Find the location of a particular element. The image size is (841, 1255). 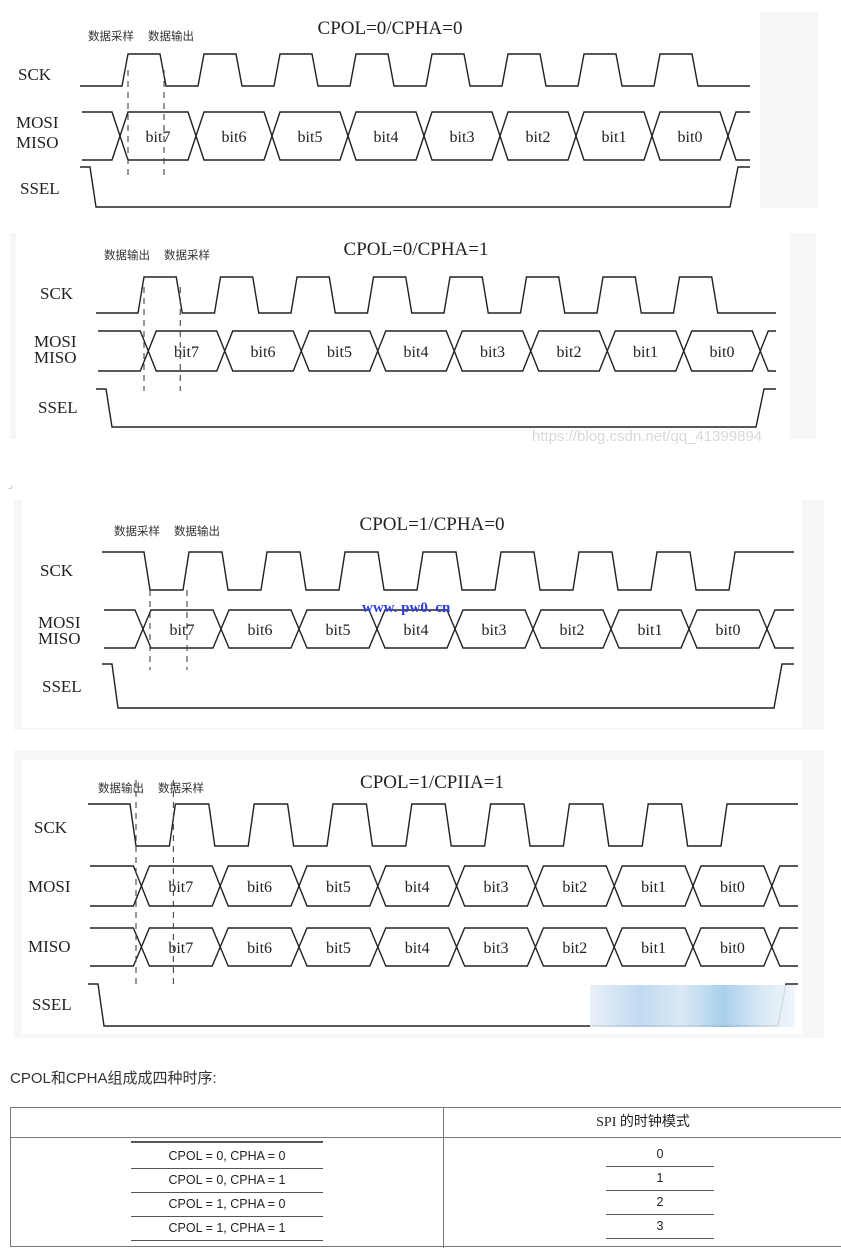

table-column-divider is located at coordinates (443, 1178).